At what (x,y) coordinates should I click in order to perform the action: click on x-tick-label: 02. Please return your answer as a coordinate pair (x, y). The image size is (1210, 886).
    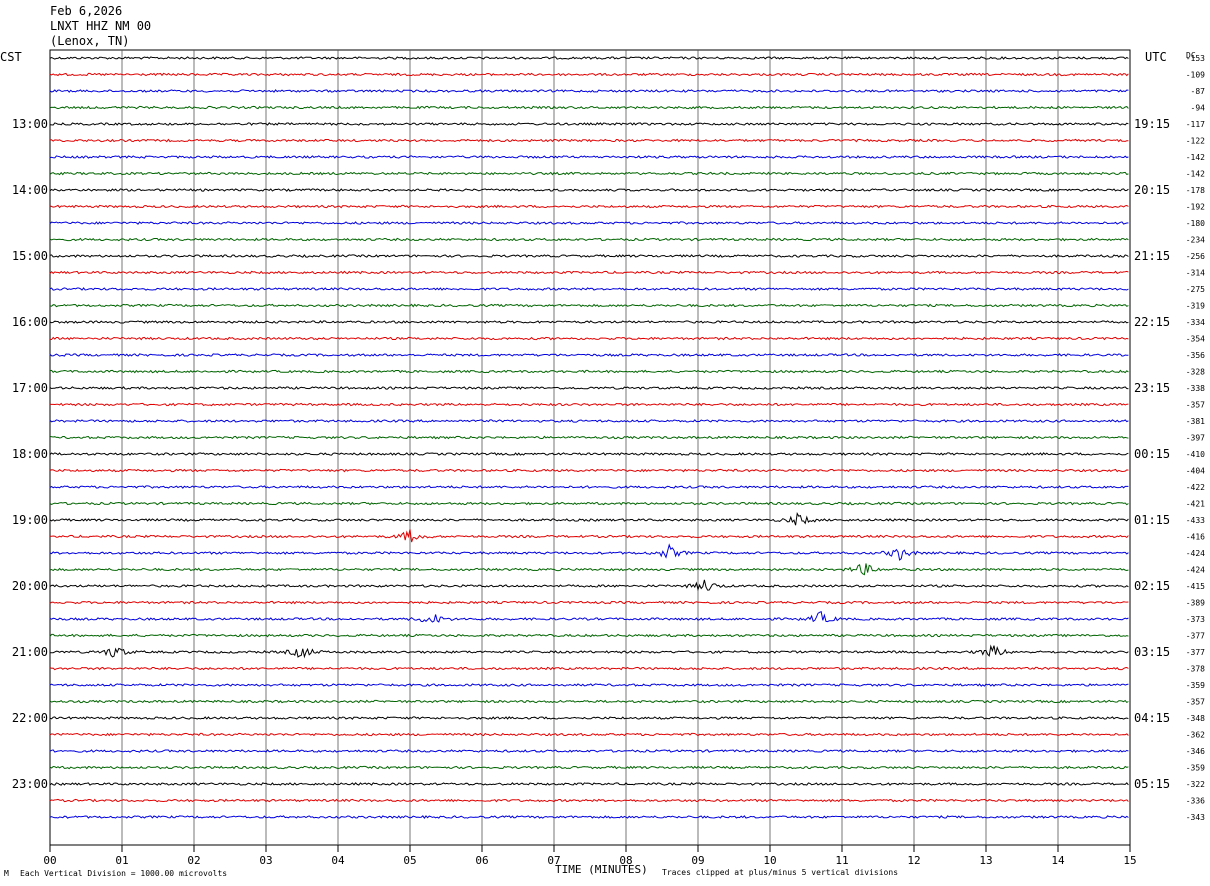
    Looking at the image, I should click on (193, 860).